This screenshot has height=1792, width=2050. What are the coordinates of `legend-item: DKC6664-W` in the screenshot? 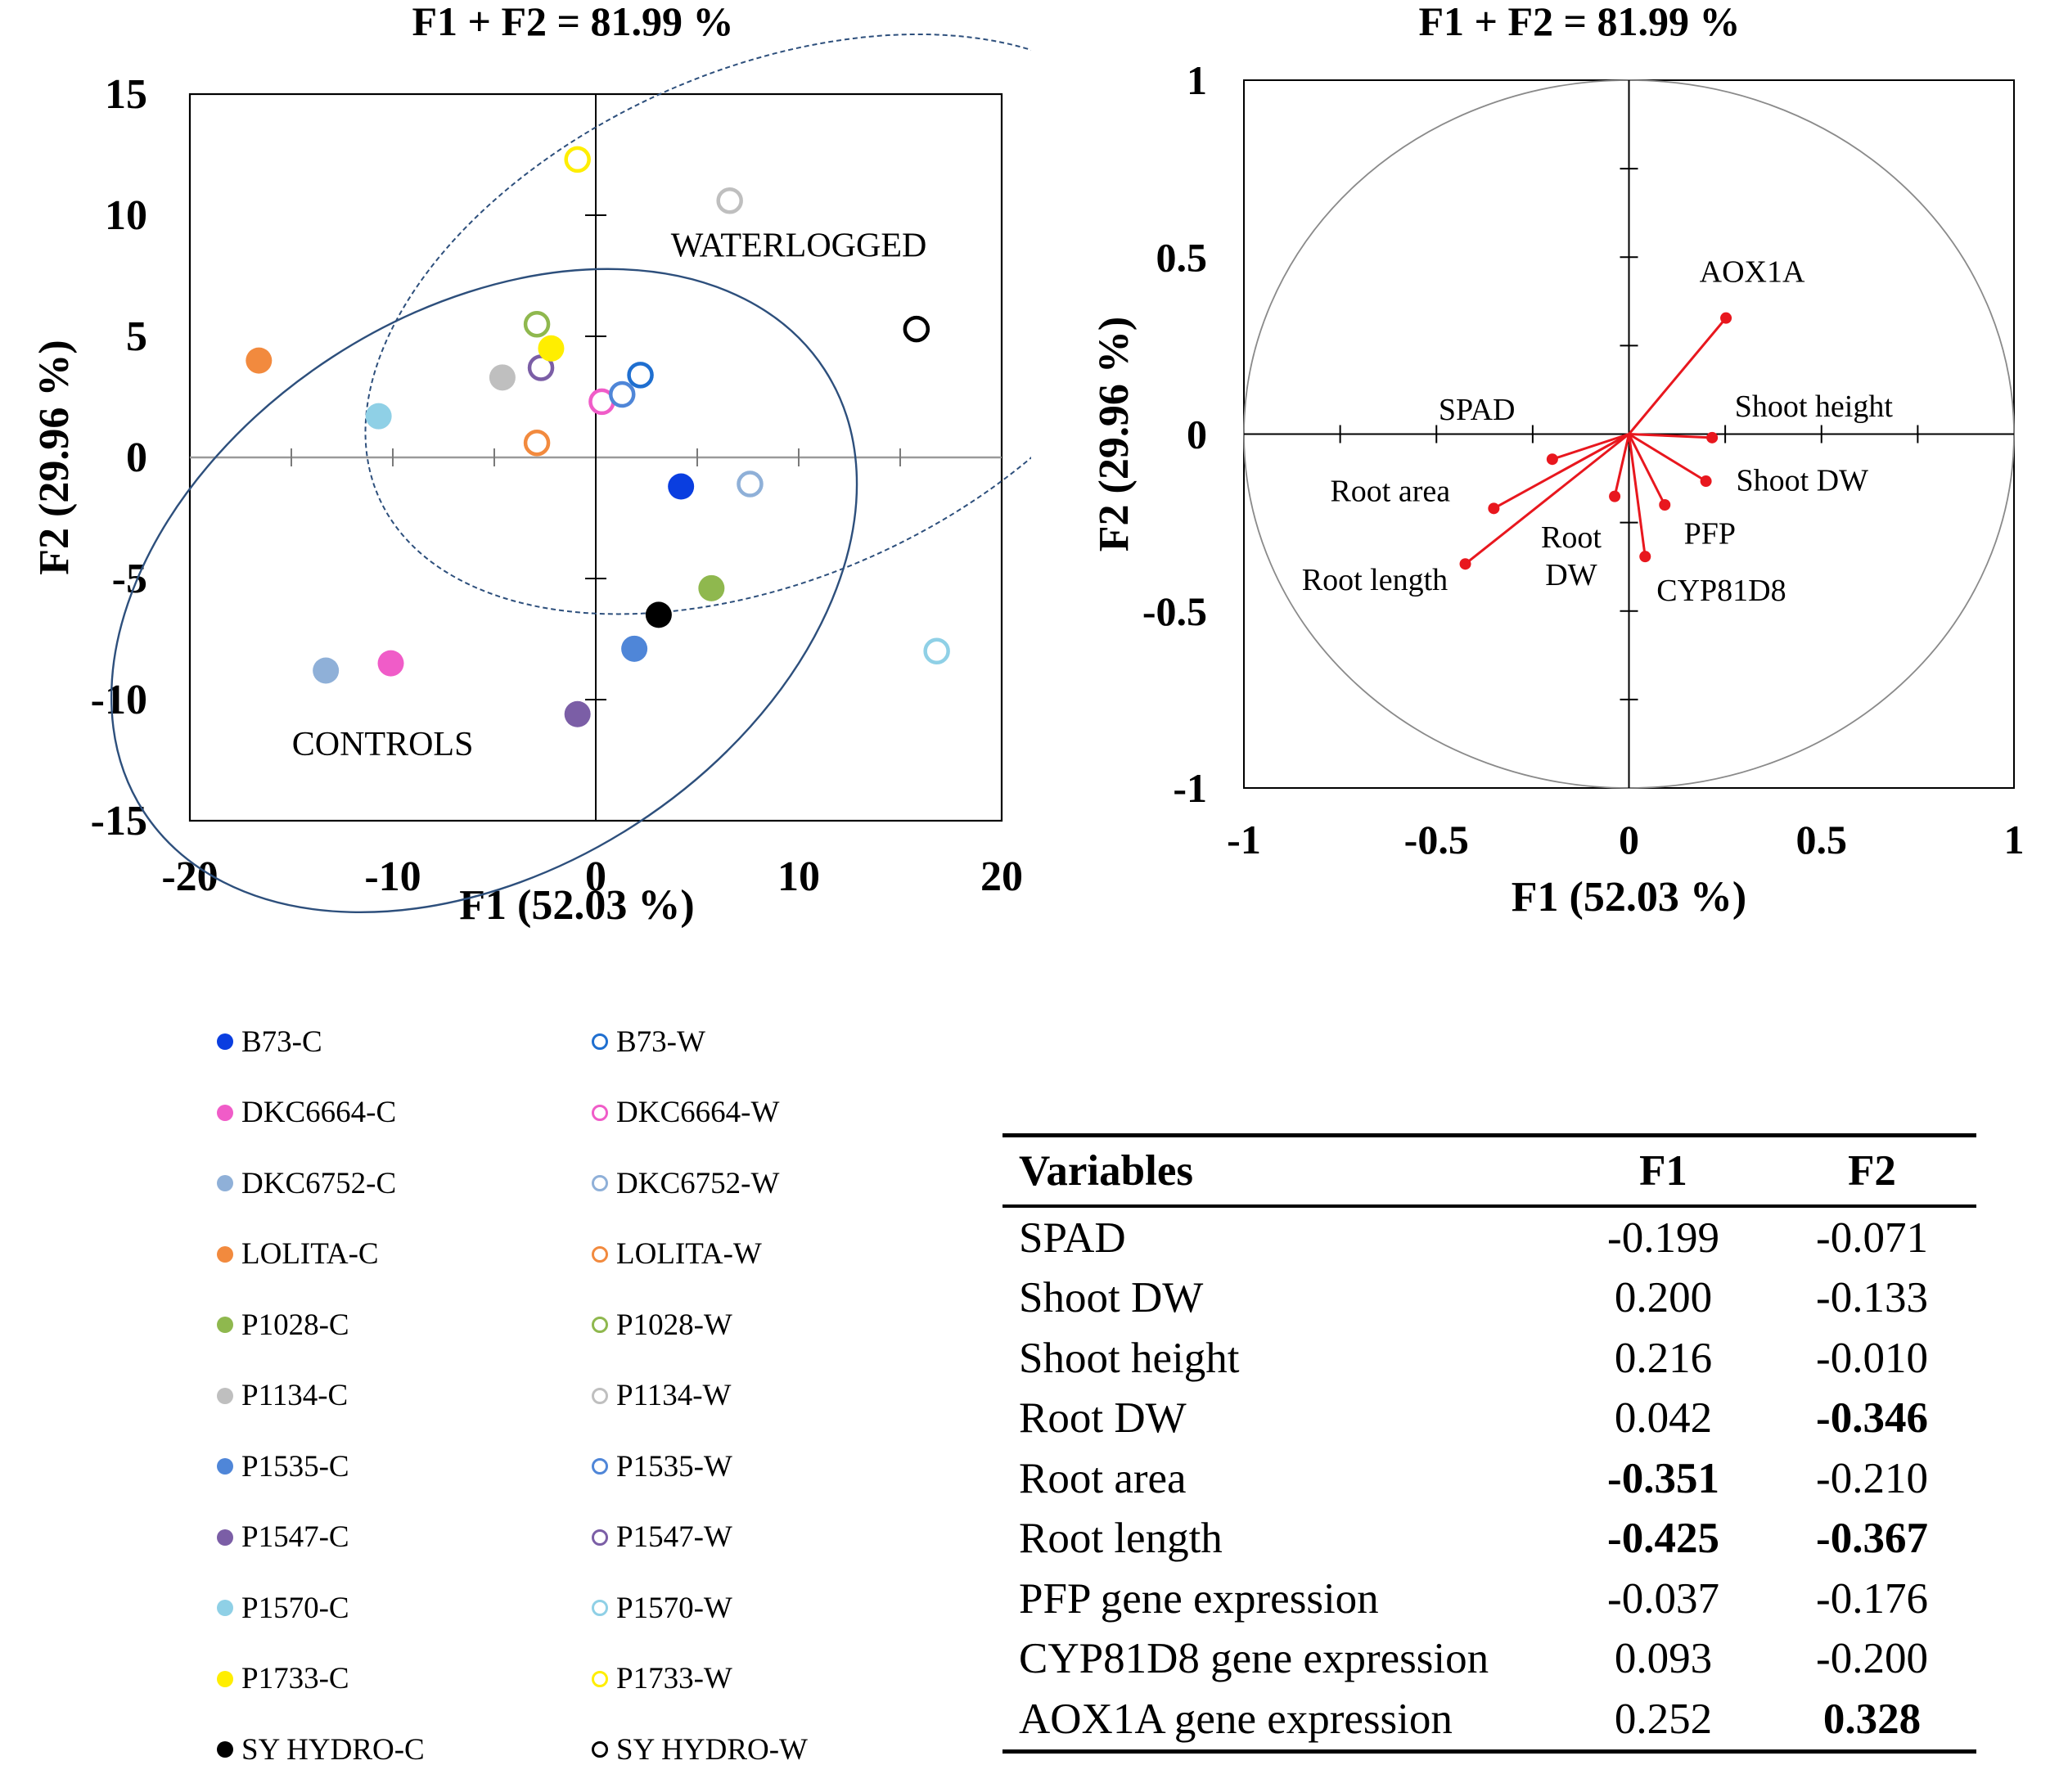 It's located at (700, 1113).